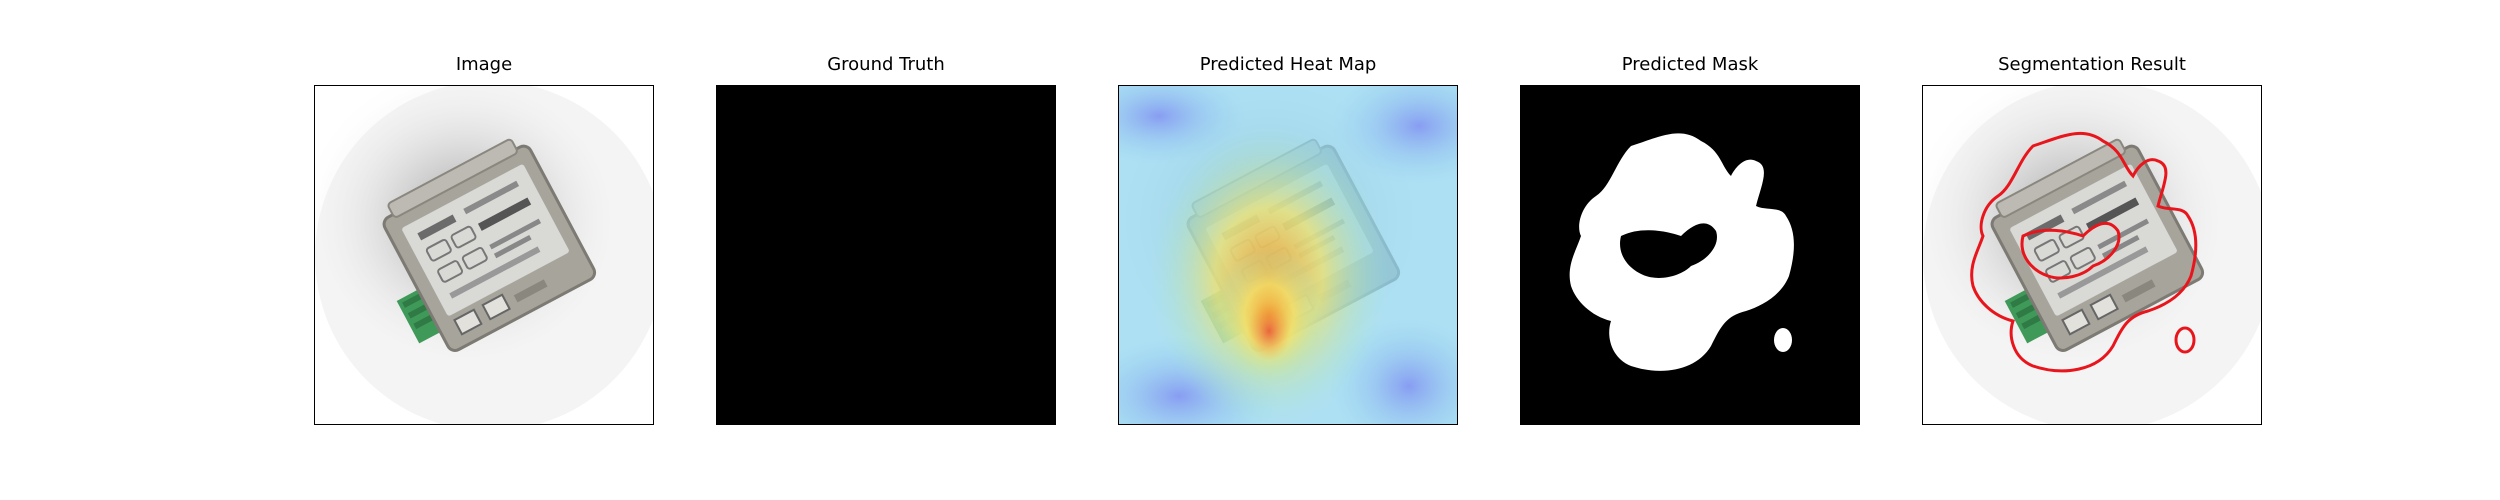 The image size is (2500, 500). I want to click on ground-truth-mask, so click(886, 255).